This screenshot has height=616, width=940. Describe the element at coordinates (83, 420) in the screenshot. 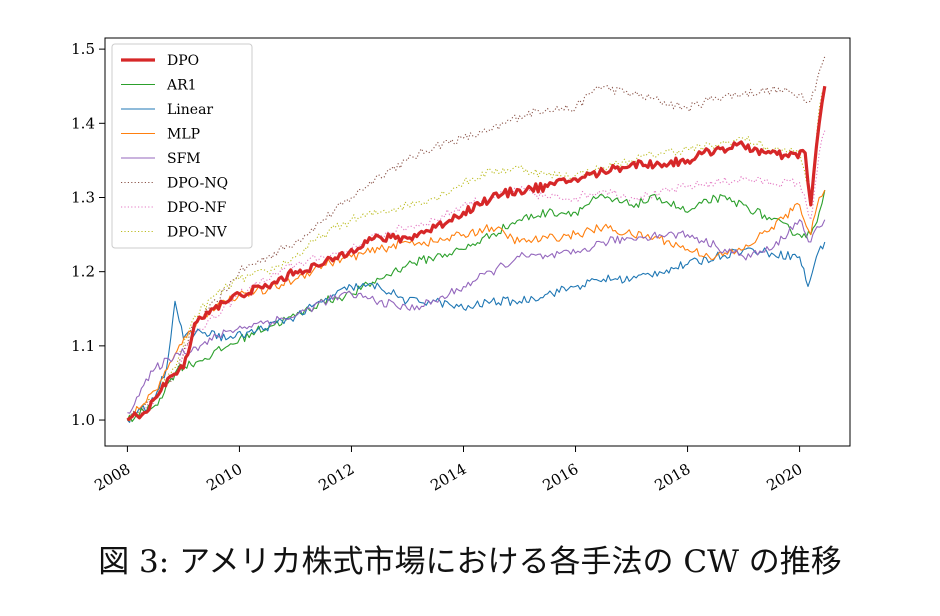

I see `y-tick-label: 1.0` at that location.